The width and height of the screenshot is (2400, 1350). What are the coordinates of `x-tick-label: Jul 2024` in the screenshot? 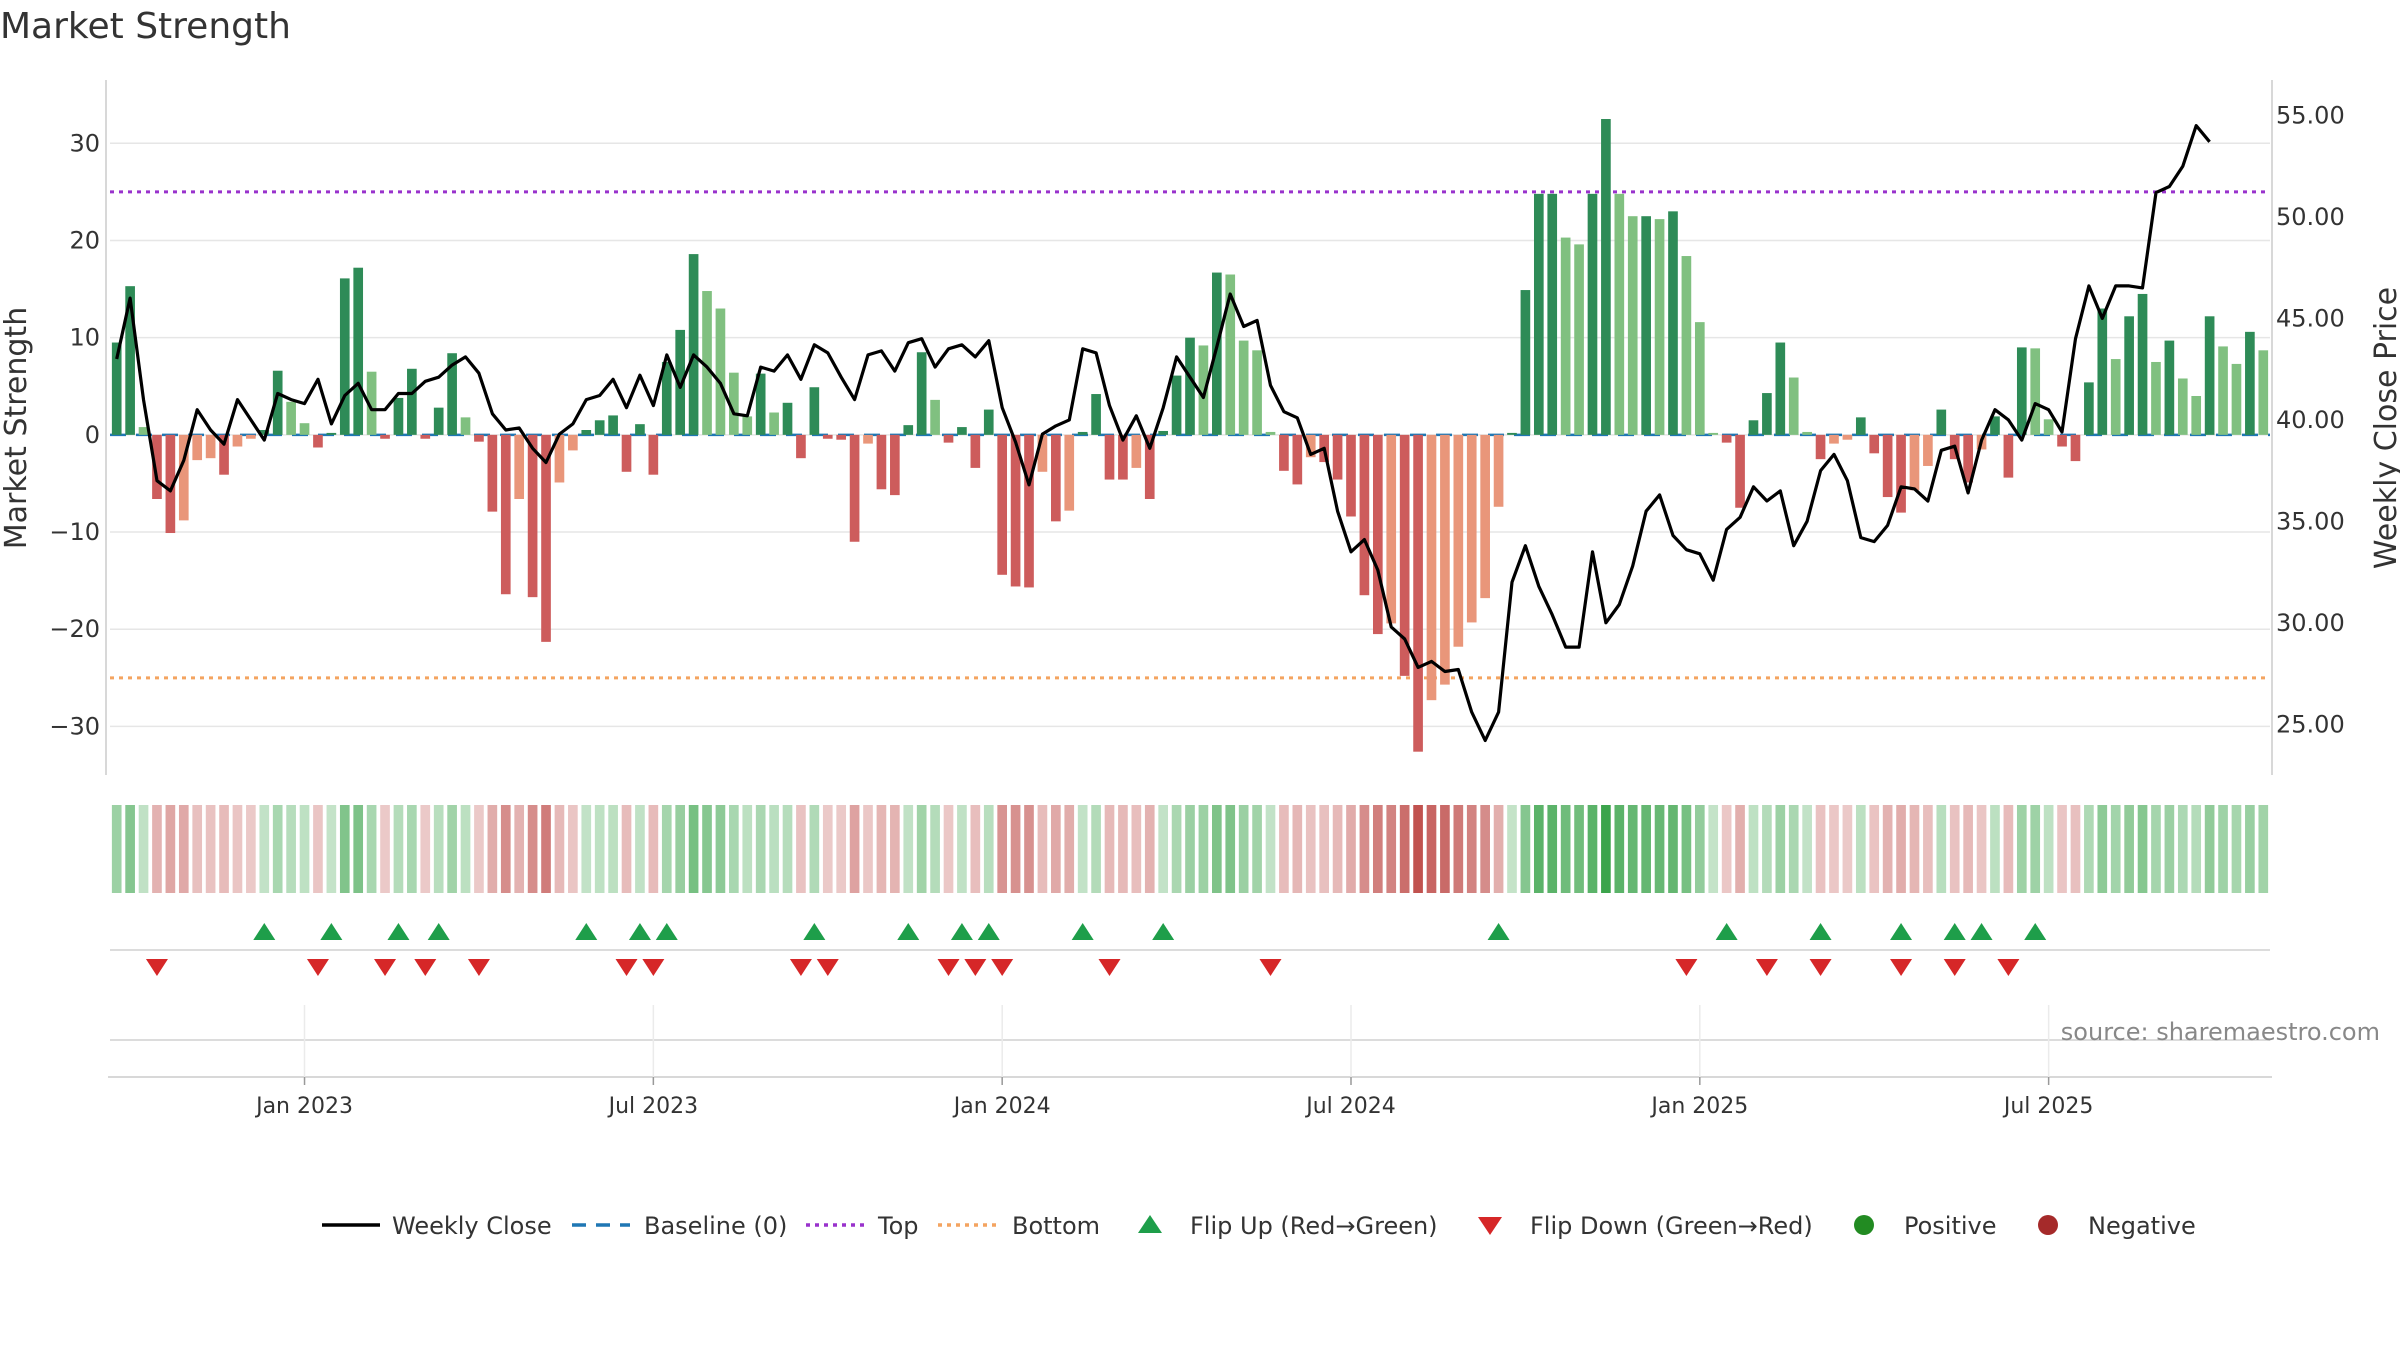 It's located at (1350, 1106).